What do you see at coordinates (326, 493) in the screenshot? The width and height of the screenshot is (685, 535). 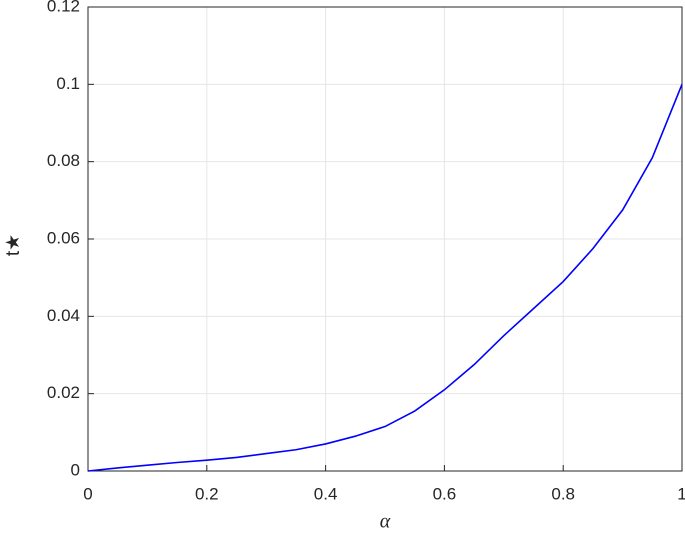 I see `x-tick-label: 0.4` at bounding box center [326, 493].